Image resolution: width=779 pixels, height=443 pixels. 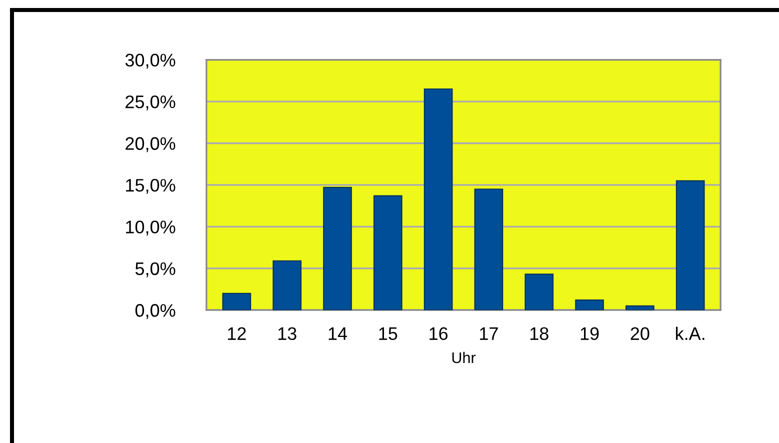 I want to click on x-tick-label: 16, so click(x=439, y=333).